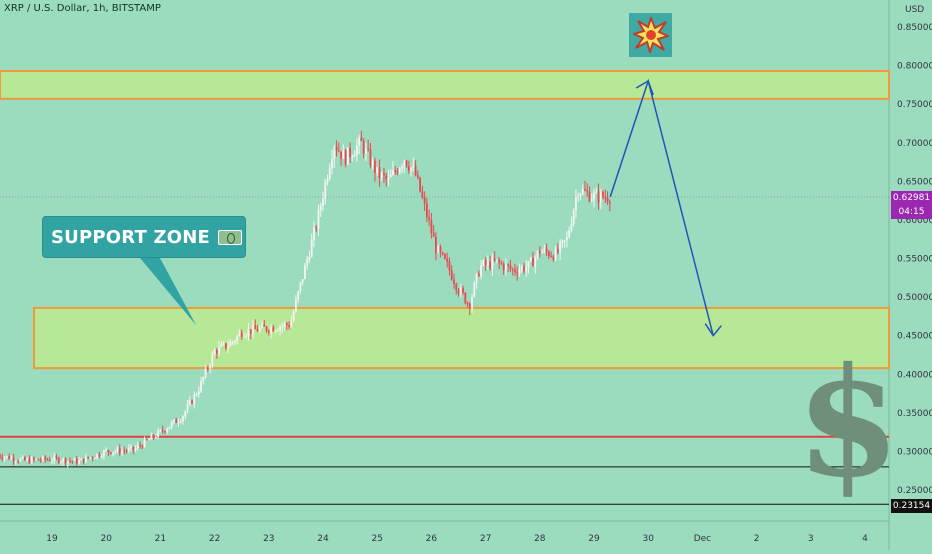 This screenshot has width=932, height=554. I want to click on countdown-tag: 04:15, so click(911, 212).